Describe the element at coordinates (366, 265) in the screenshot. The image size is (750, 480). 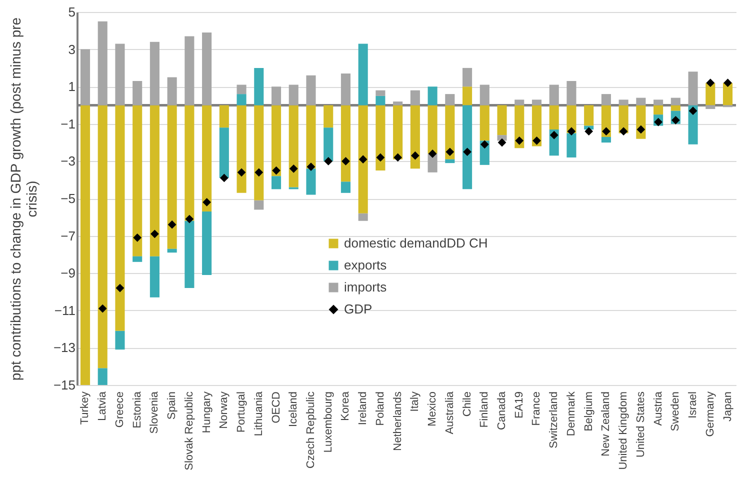
I see `legend-label: exports` at that location.